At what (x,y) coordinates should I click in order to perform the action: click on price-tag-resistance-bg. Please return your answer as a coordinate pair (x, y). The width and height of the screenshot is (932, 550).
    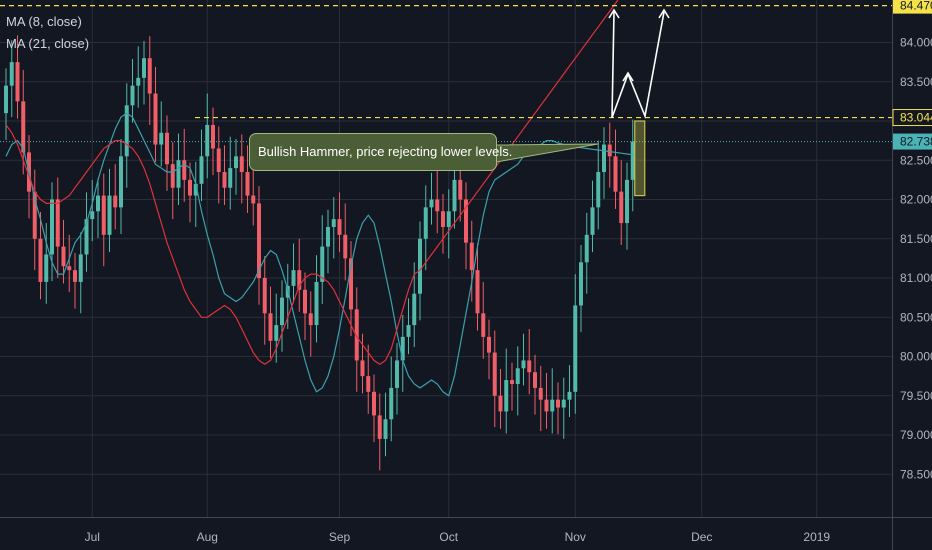
    Looking at the image, I should click on (912, 118).